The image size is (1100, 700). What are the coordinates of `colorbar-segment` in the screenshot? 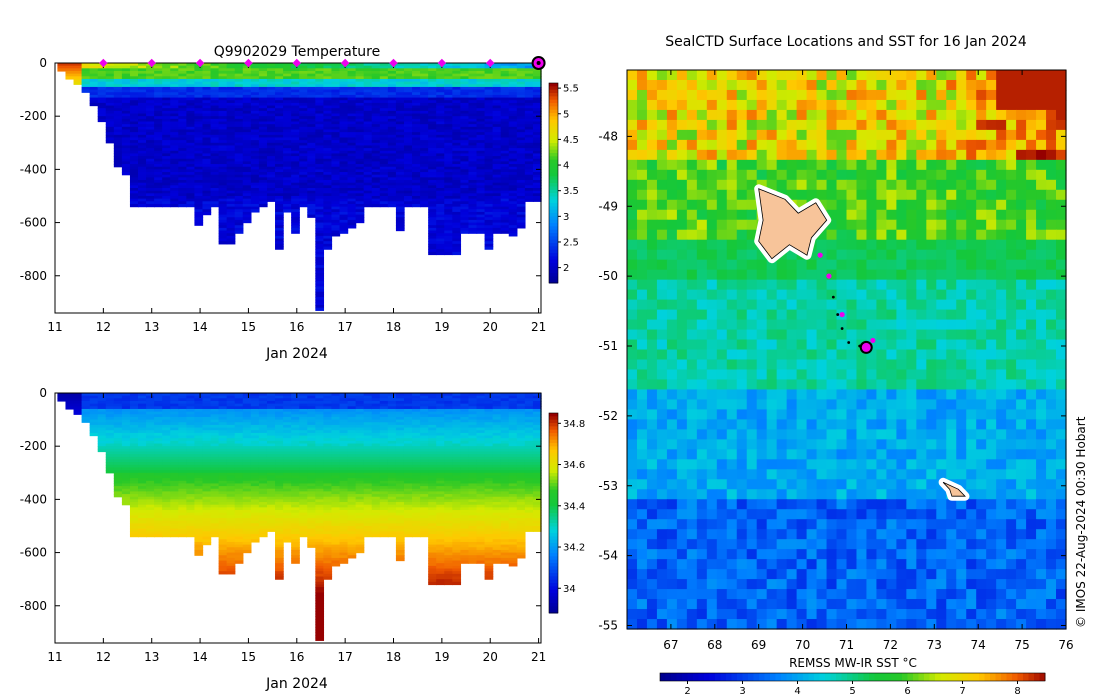 It's located at (553, 255).